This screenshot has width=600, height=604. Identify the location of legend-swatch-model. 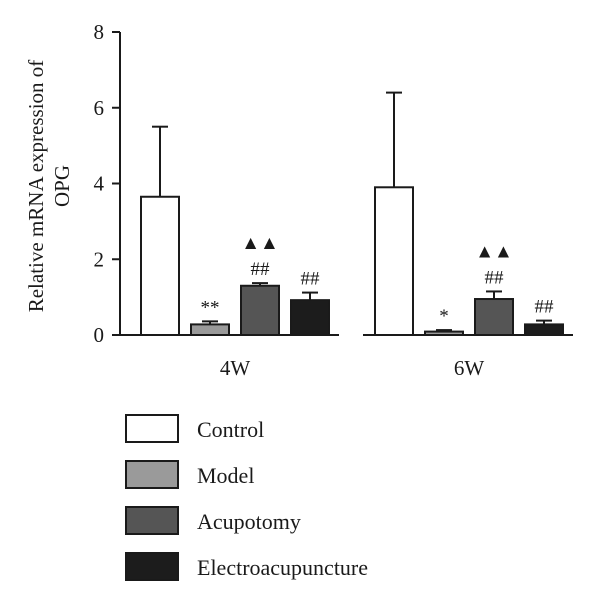
(152, 474).